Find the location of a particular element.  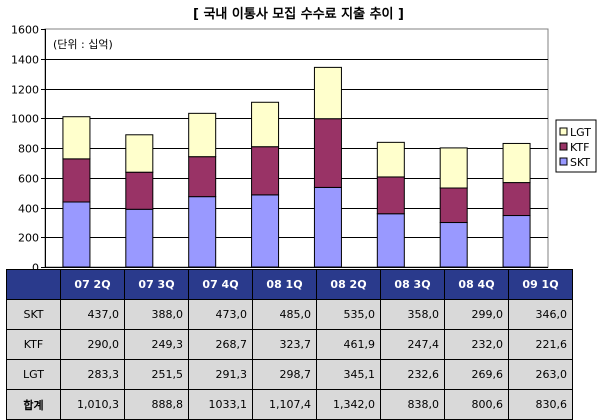

table-cell: 346,0 is located at coordinates (540, 314).